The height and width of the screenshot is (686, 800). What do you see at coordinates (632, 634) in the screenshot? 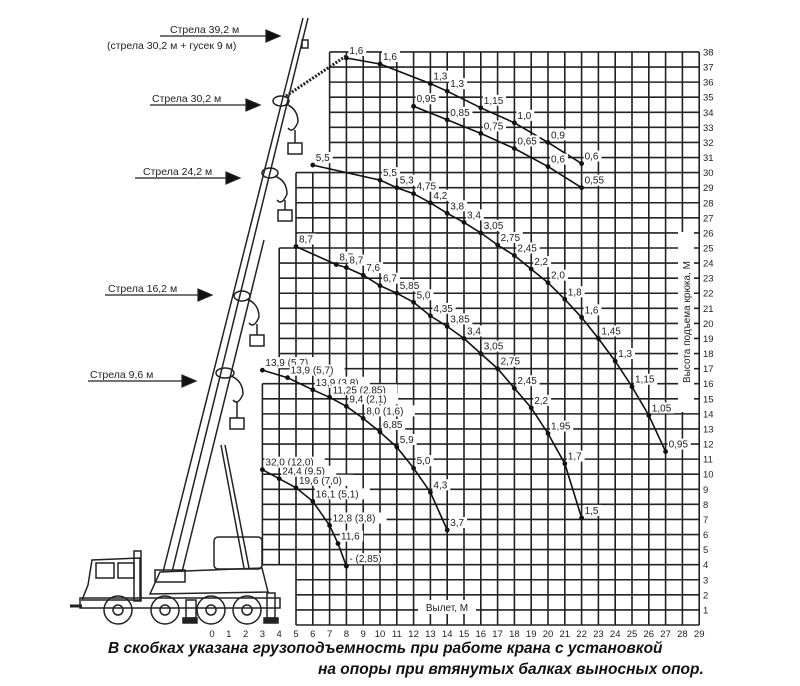
I see `x-tick-label: 25` at bounding box center [632, 634].